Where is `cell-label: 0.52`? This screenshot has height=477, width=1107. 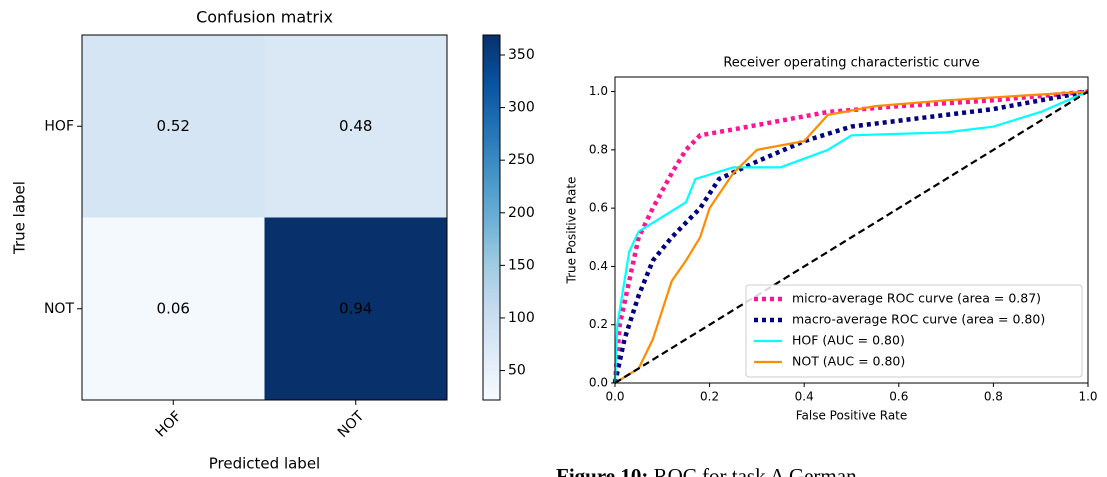
cell-label: 0.52 is located at coordinates (173, 126).